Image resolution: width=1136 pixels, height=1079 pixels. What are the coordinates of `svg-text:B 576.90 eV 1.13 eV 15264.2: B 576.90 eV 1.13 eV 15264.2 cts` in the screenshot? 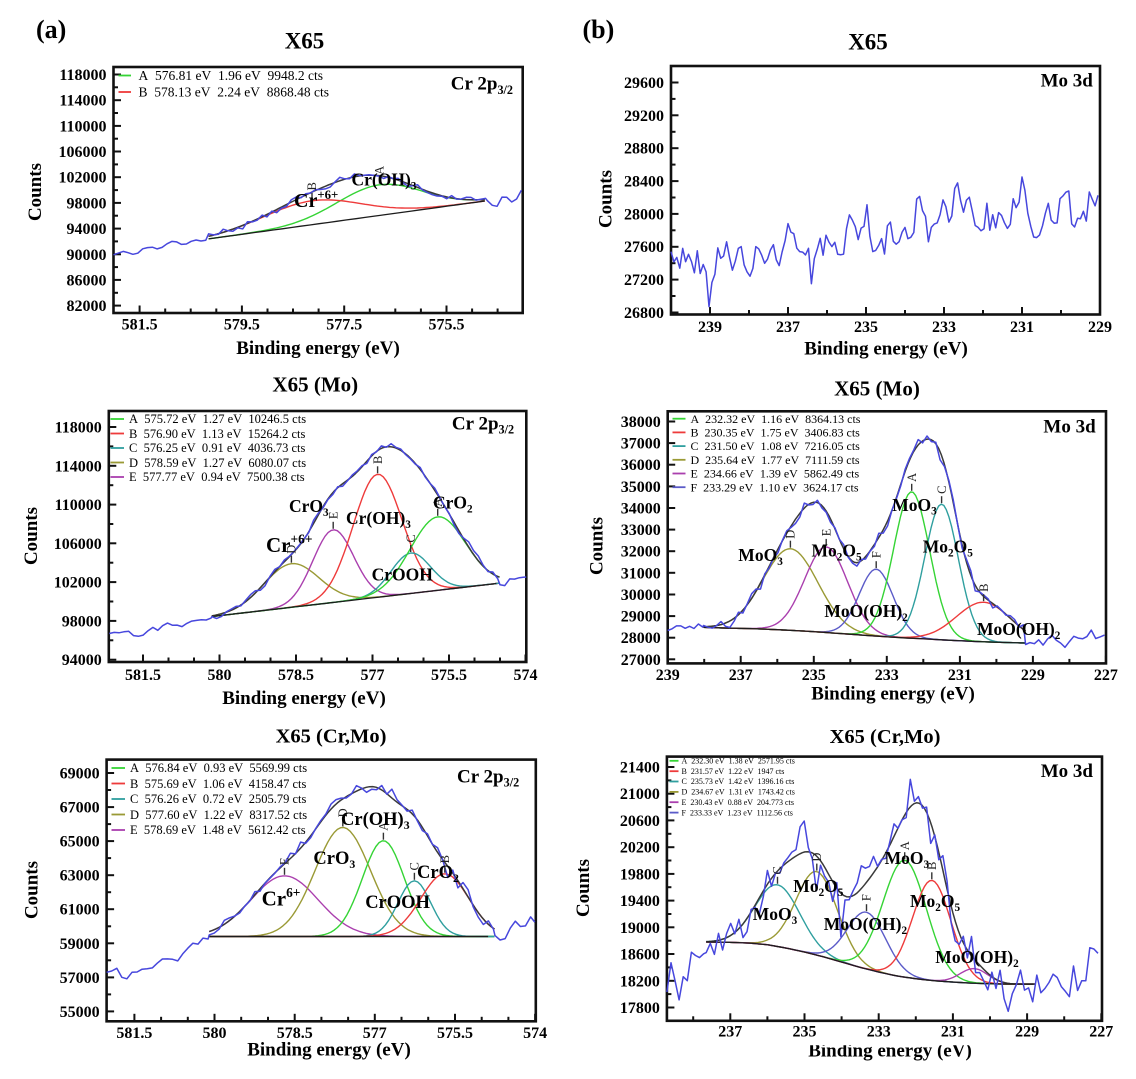 It's located at (217, 434).